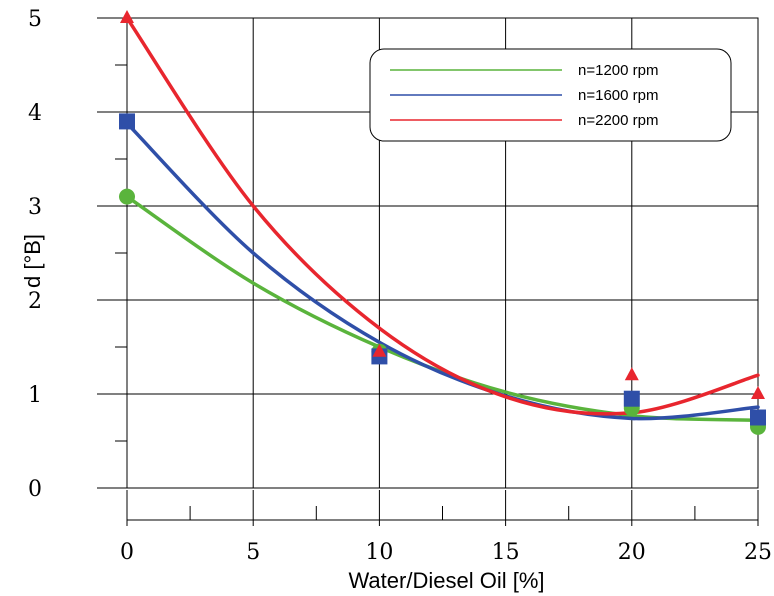  What do you see at coordinates (550, 95) in the screenshot?
I see `legend: n=1200 rpm n=1600 rpm n=2200 rpm` at bounding box center [550, 95].